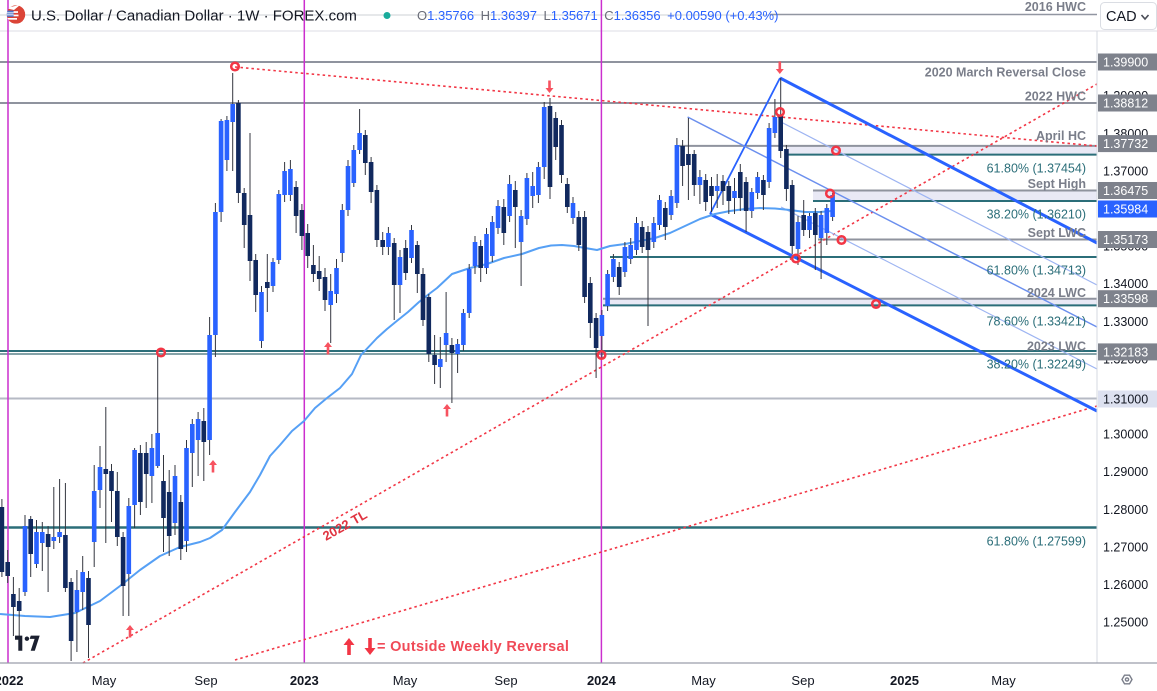  What do you see at coordinates (1125, 284) in the screenshot?
I see `svg-text: 1.34000` at bounding box center [1125, 284].